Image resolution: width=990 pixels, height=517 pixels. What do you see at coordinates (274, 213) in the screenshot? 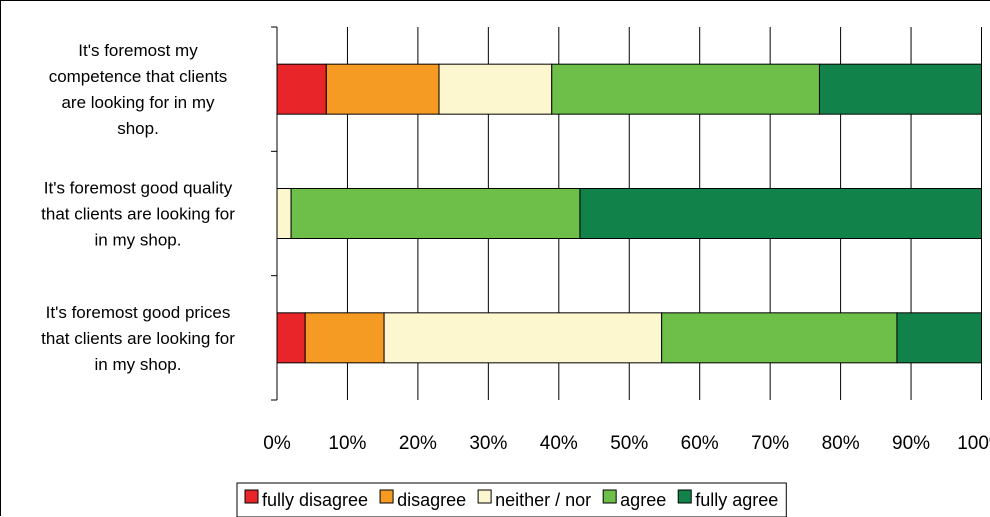
I see `axes` at bounding box center [274, 213].